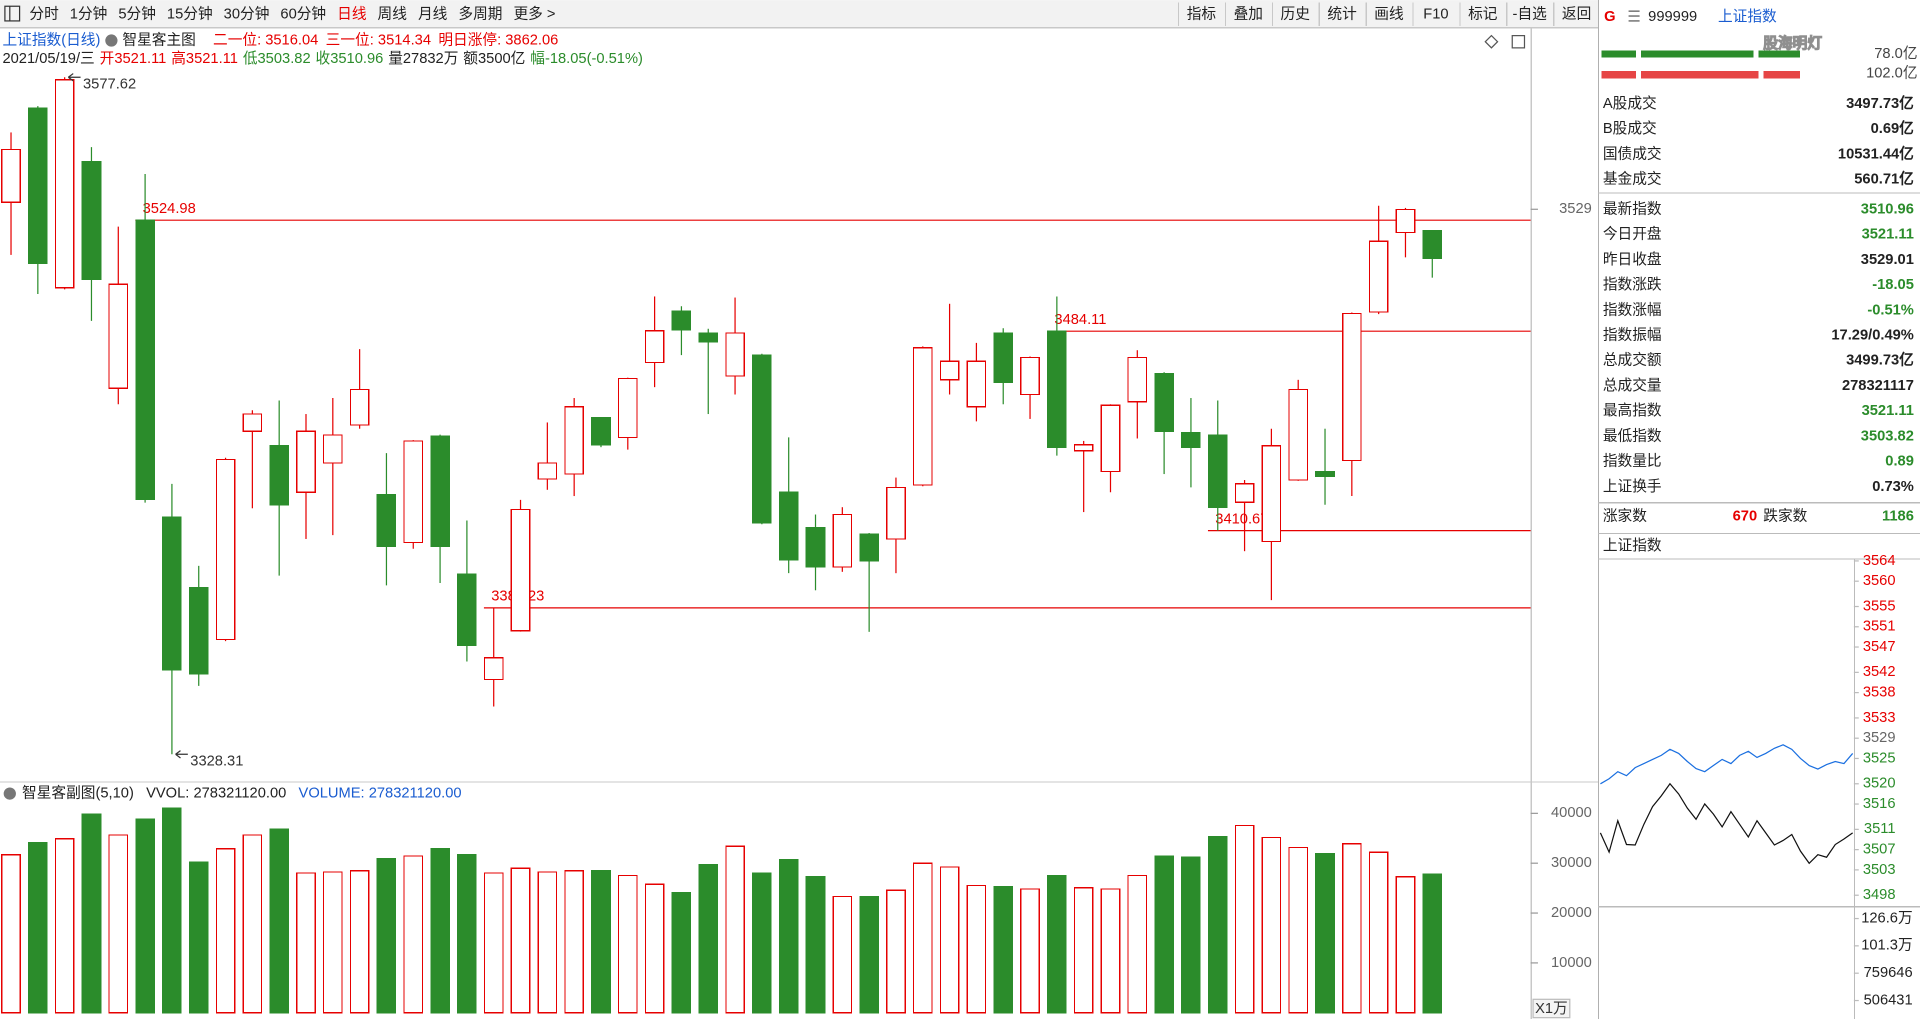  What do you see at coordinates (1632, 284) in the screenshot?
I see `stat-label: 指数涨跌` at bounding box center [1632, 284].